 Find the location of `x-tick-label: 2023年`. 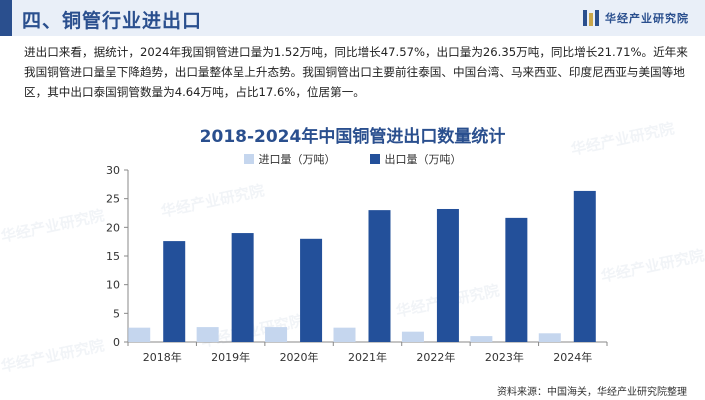

x-tick-label: 2023年 is located at coordinates (504, 357).